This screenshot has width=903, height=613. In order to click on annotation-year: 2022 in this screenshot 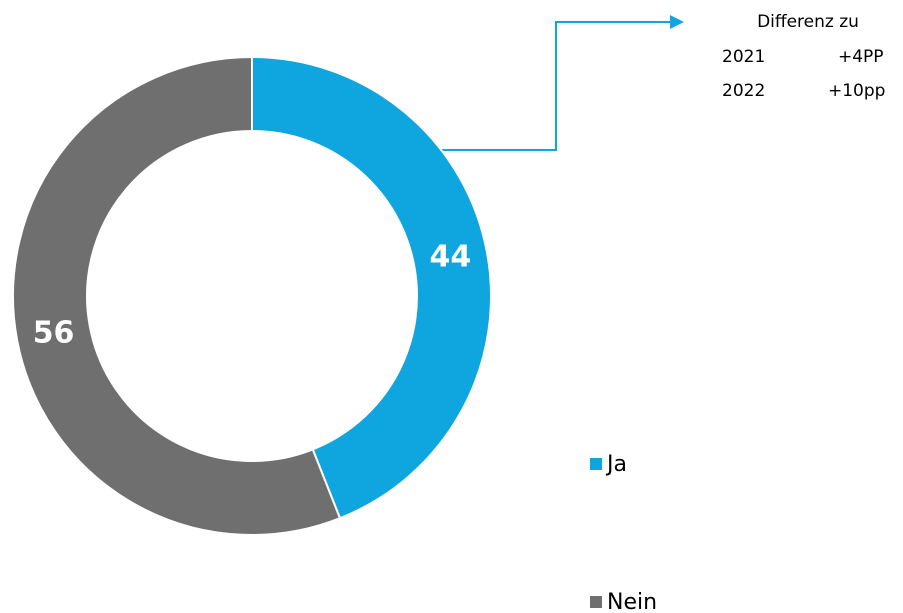, I will do `click(743, 91)`.